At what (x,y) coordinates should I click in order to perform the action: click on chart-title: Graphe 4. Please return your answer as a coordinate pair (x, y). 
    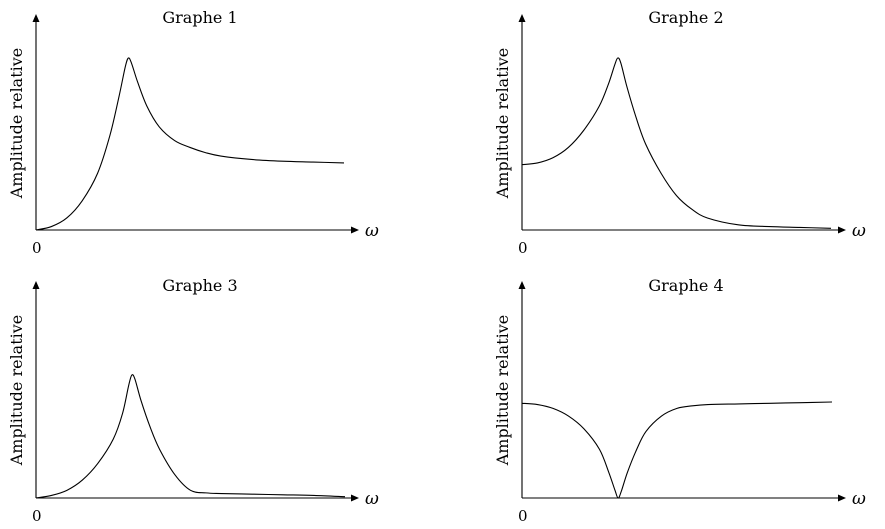
    Looking at the image, I should click on (685, 285).